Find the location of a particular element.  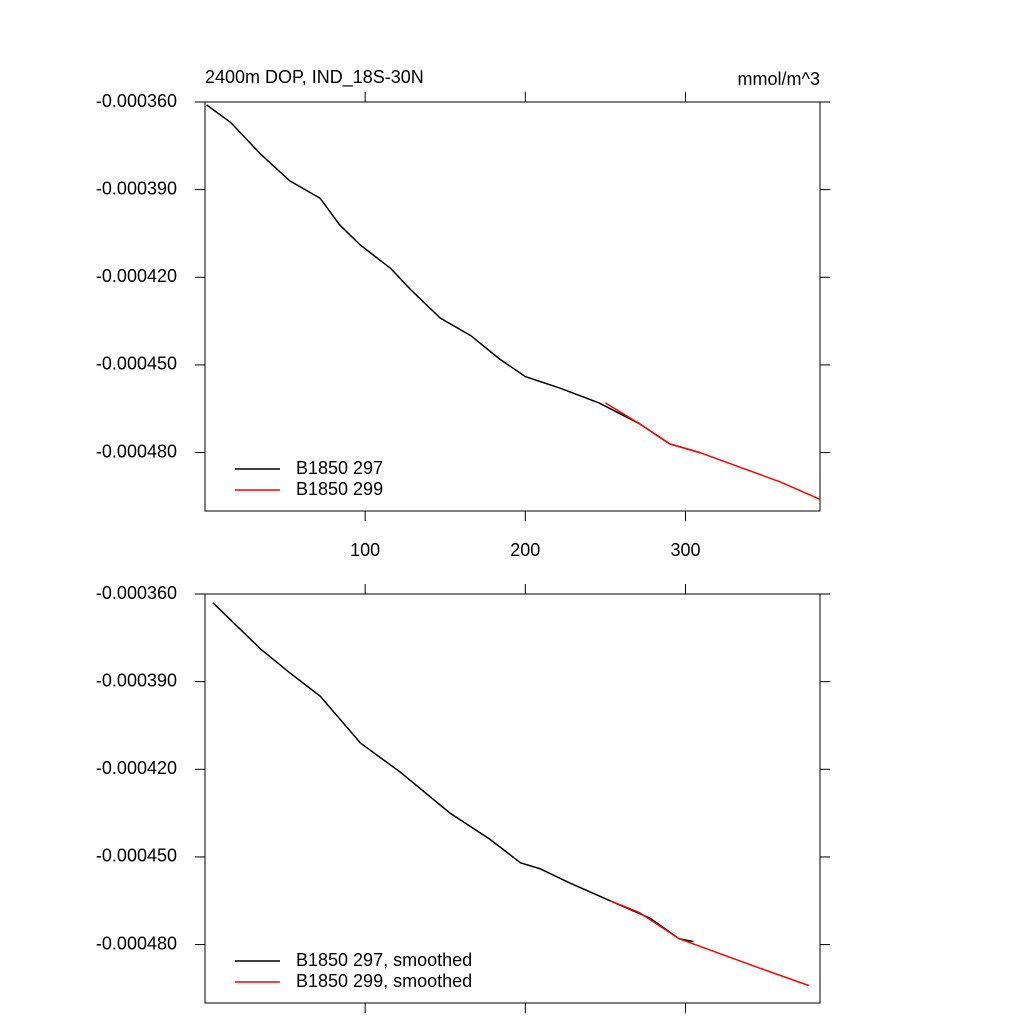

x-tick-label: 300 is located at coordinates (685, 550).